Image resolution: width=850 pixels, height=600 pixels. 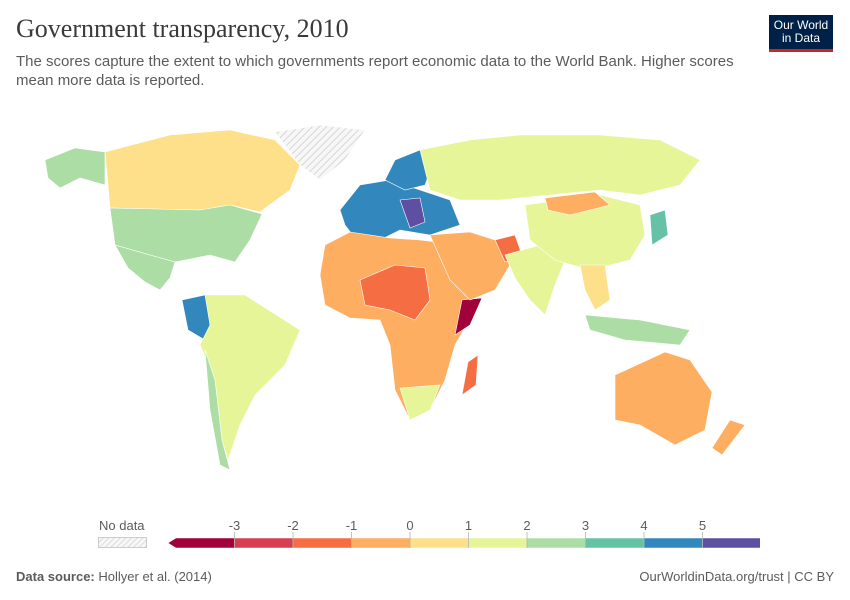 What do you see at coordinates (464, 533) in the screenshot?
I see `color-legend: -3 -2 -1 0 1 2 3 4 5` at bounding box center [464, 533].